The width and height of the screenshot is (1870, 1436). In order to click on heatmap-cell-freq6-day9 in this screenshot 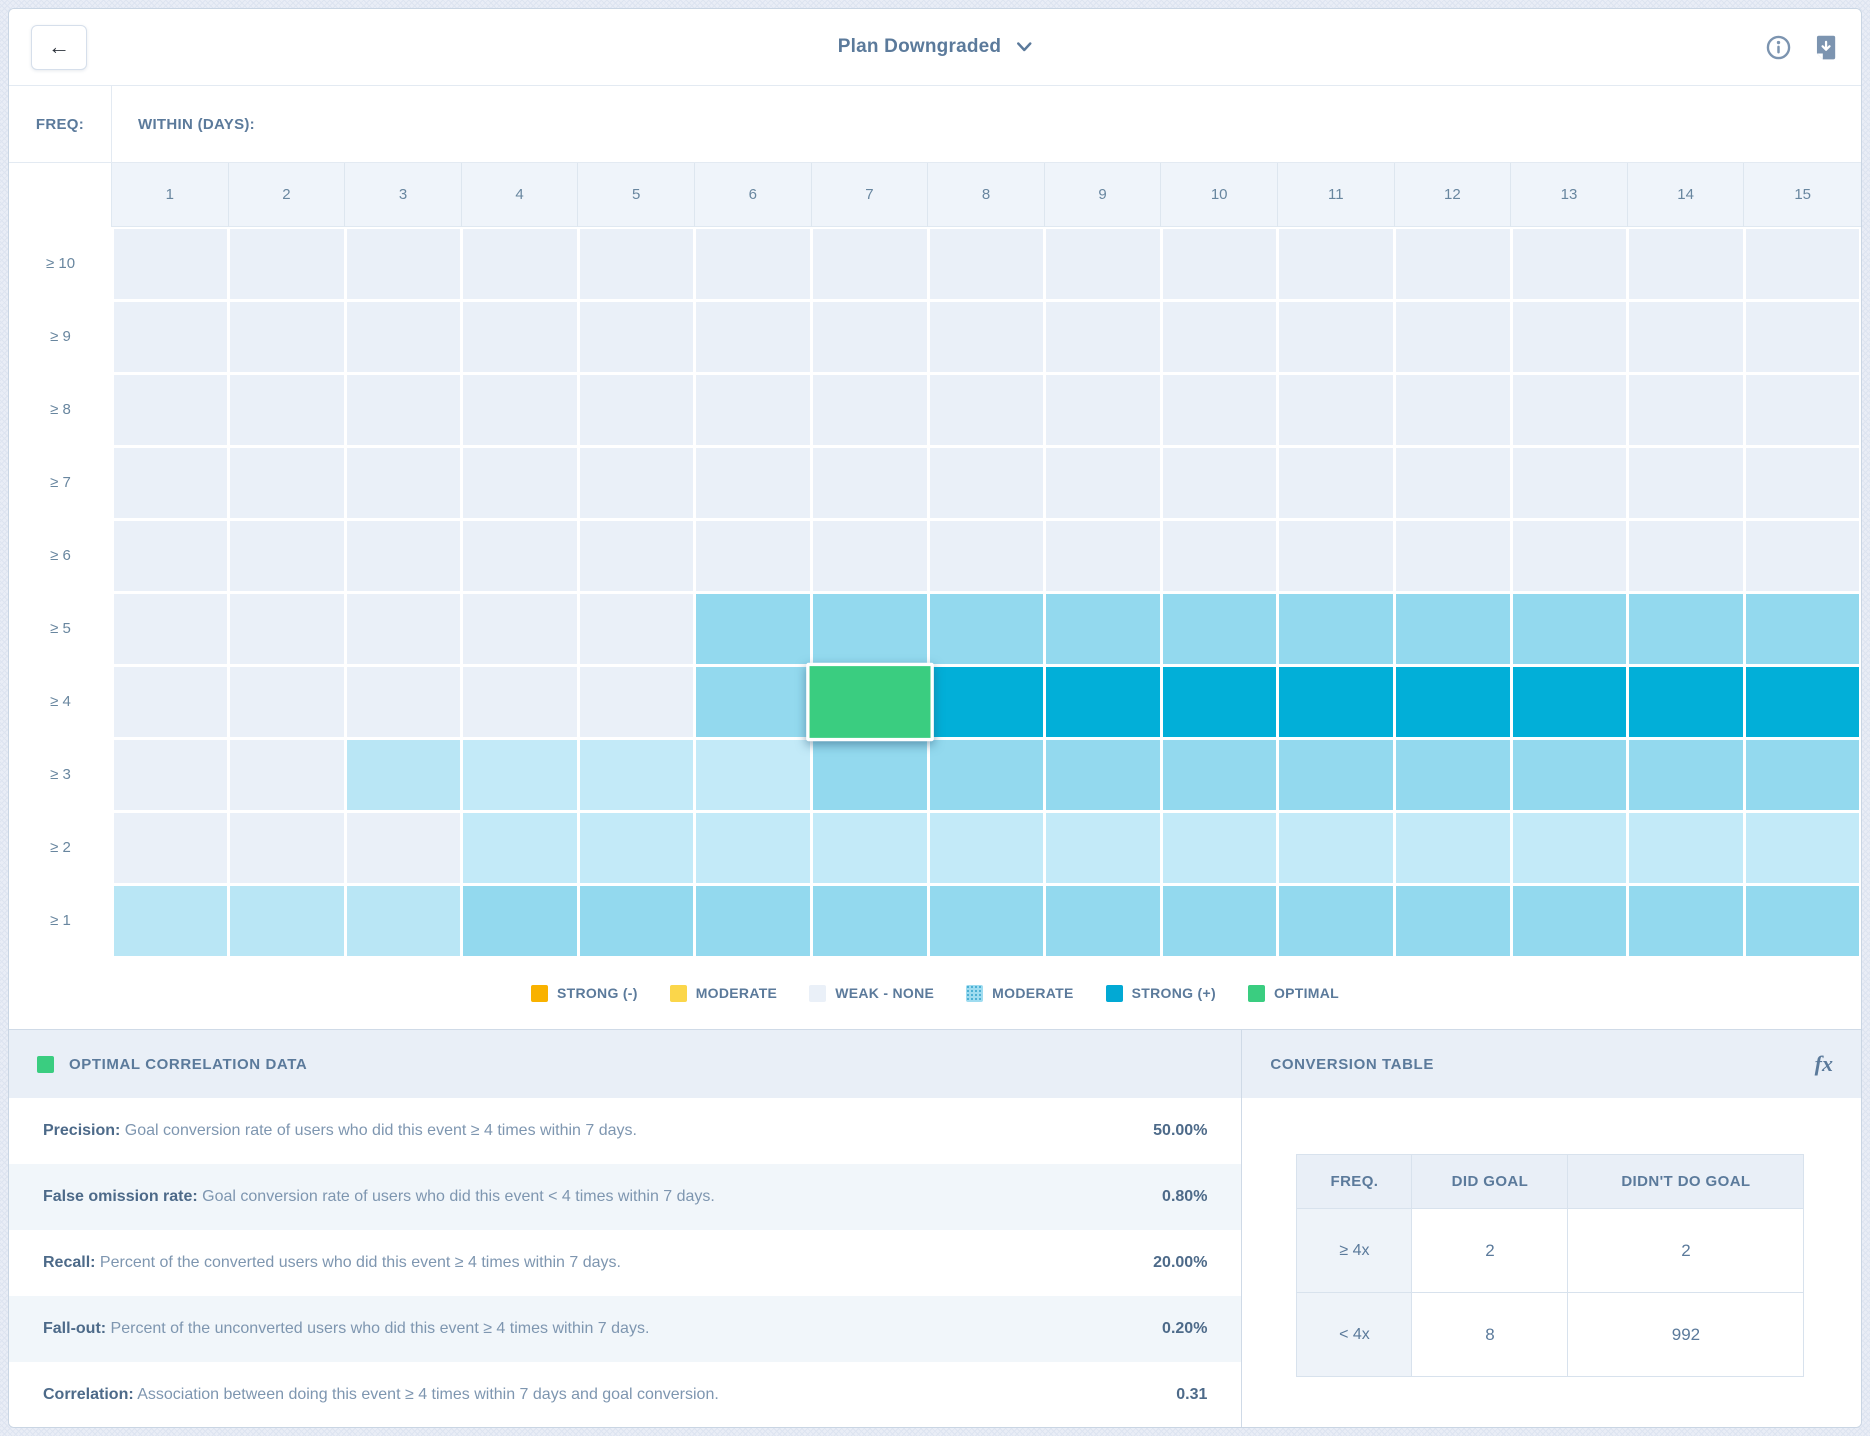, I will do `click(1103, 555)`.